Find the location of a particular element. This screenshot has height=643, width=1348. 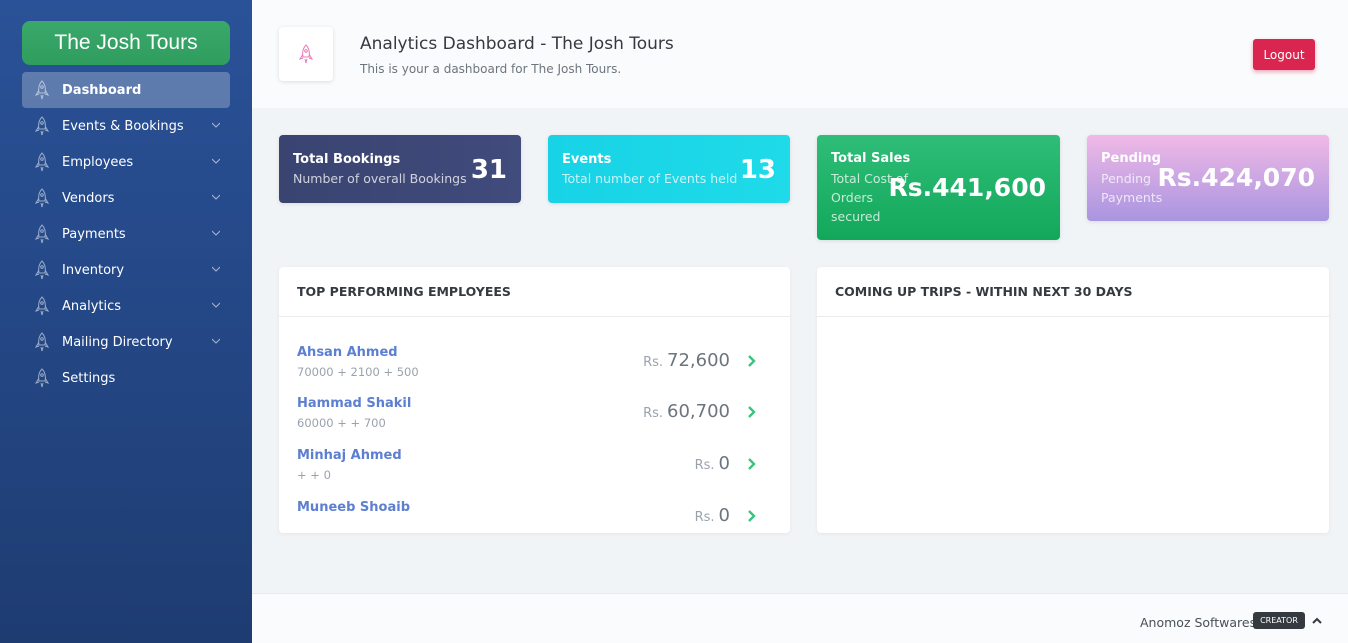

employee-name: Minhaj Ahmed is located at coordinates (349, 455).